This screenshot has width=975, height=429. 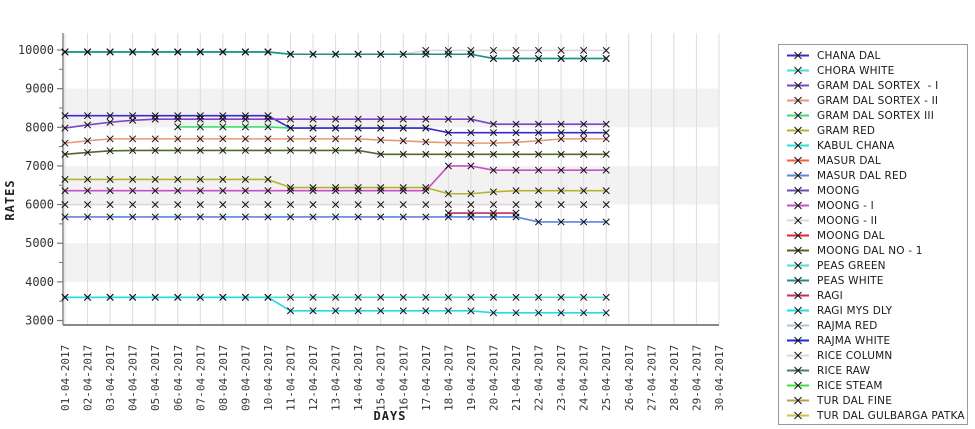 I want to click on svg-text: 6000, so click(x=39, y=205).